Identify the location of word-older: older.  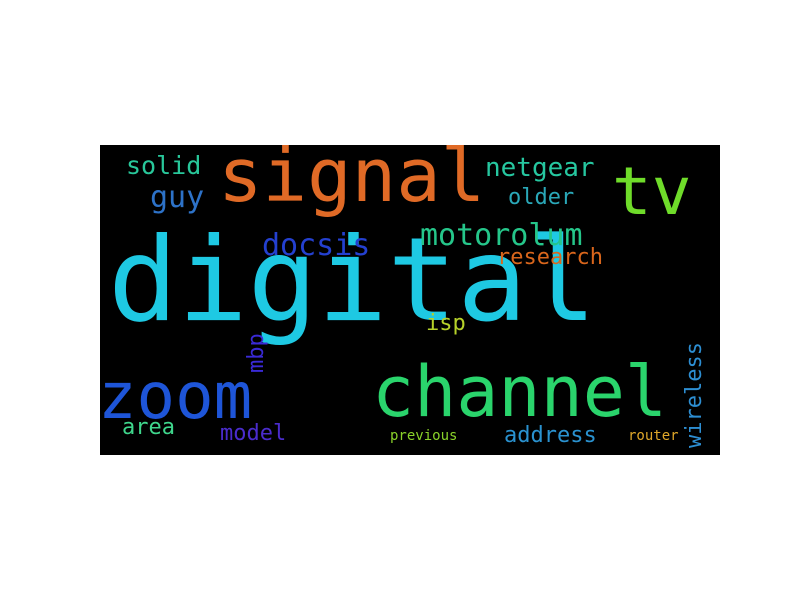
(541, 197).